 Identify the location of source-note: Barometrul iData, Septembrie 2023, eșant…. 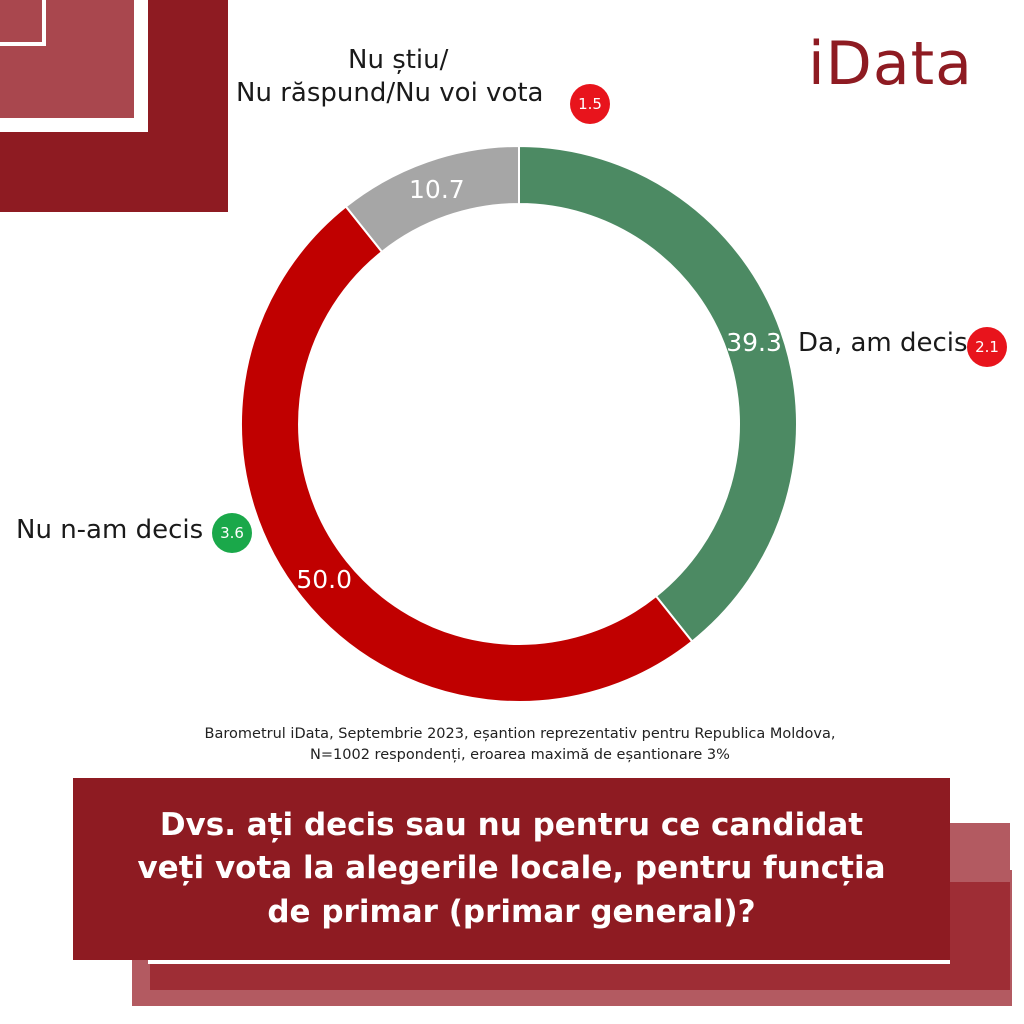
(520, 745).